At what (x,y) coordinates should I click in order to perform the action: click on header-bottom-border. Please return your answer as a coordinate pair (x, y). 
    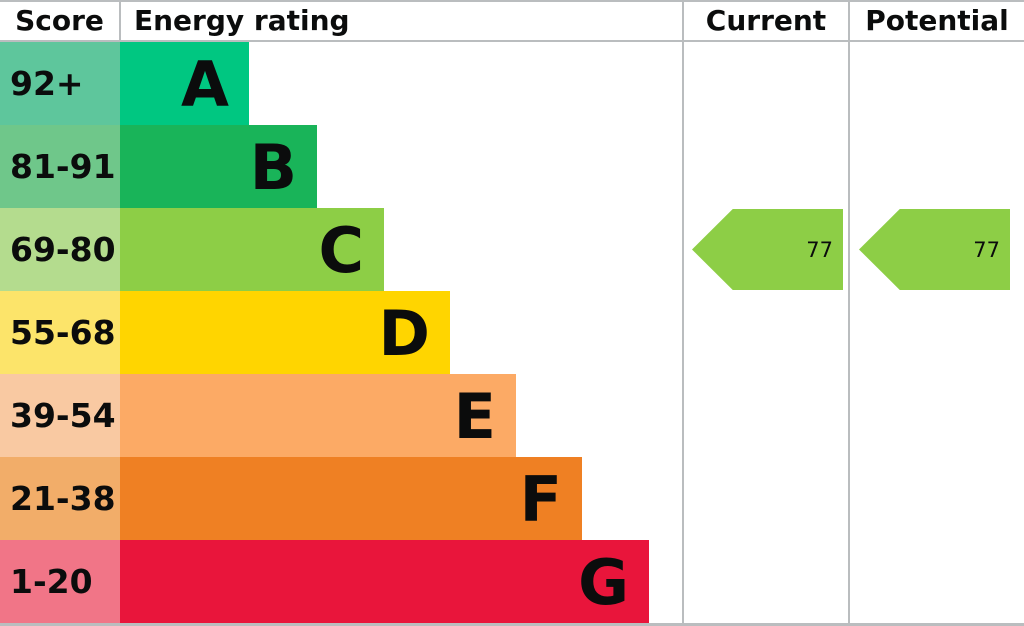
    Looking at the image, I should click on (512, 41).